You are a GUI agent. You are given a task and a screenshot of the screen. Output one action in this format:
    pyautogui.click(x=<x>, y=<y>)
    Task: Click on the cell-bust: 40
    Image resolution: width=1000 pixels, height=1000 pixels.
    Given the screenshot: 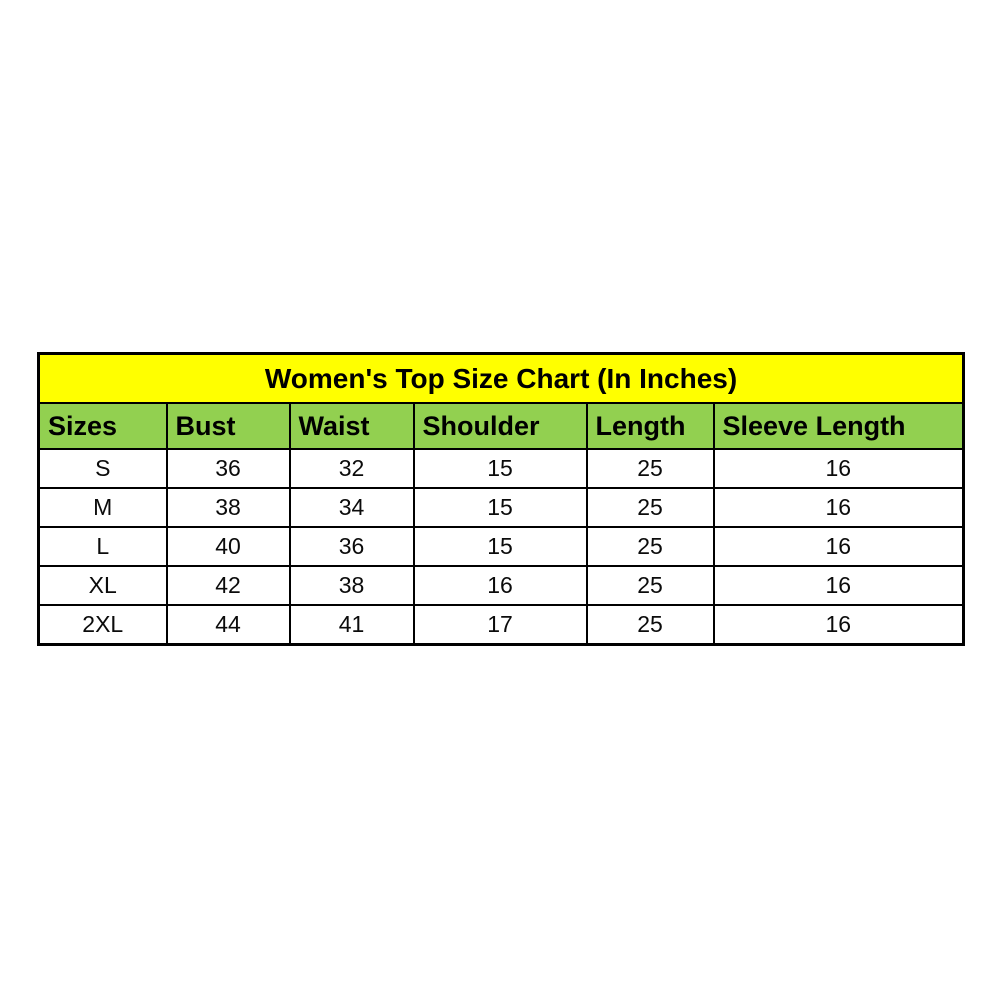 What is the action you would take?
    pyautogui.click(x=228, y=546)
    